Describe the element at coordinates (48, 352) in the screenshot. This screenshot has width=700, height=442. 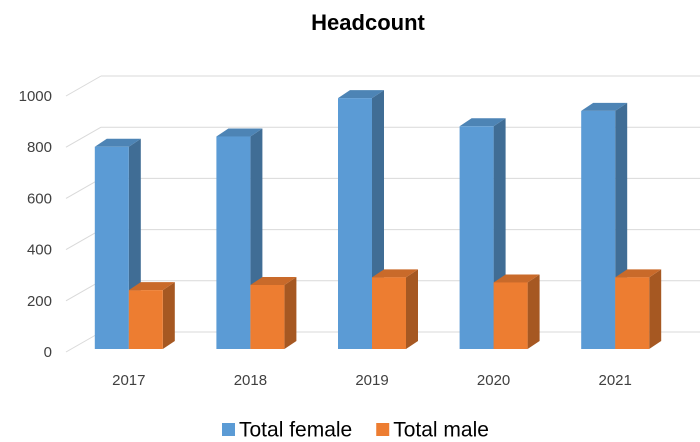
I see `y-tick-label: 0` at that location.